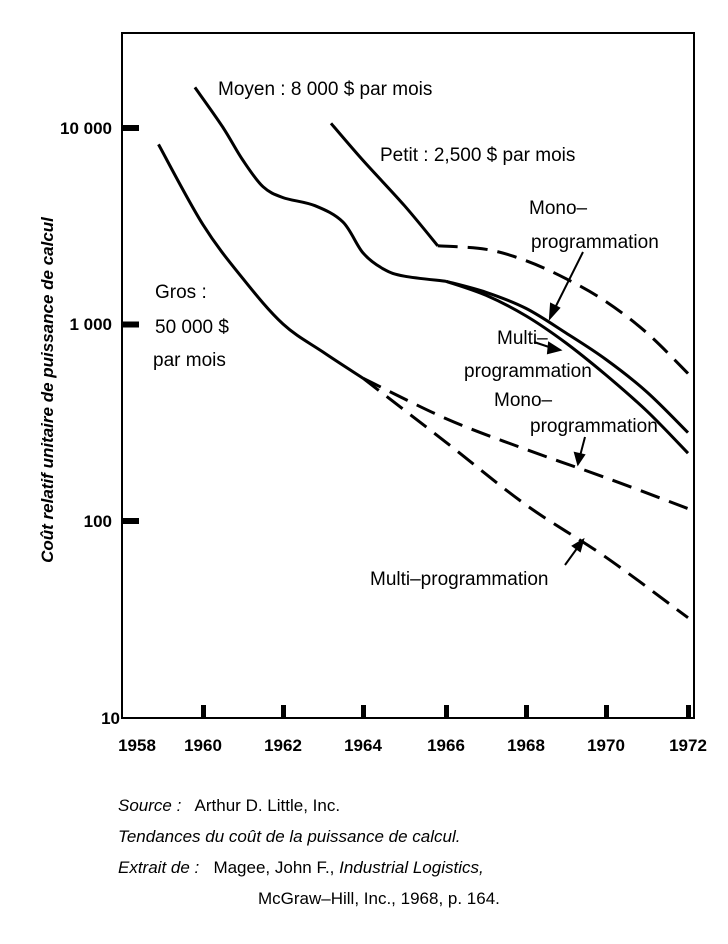  I want to click on label-gros-3: par mois, so click(189, 360).